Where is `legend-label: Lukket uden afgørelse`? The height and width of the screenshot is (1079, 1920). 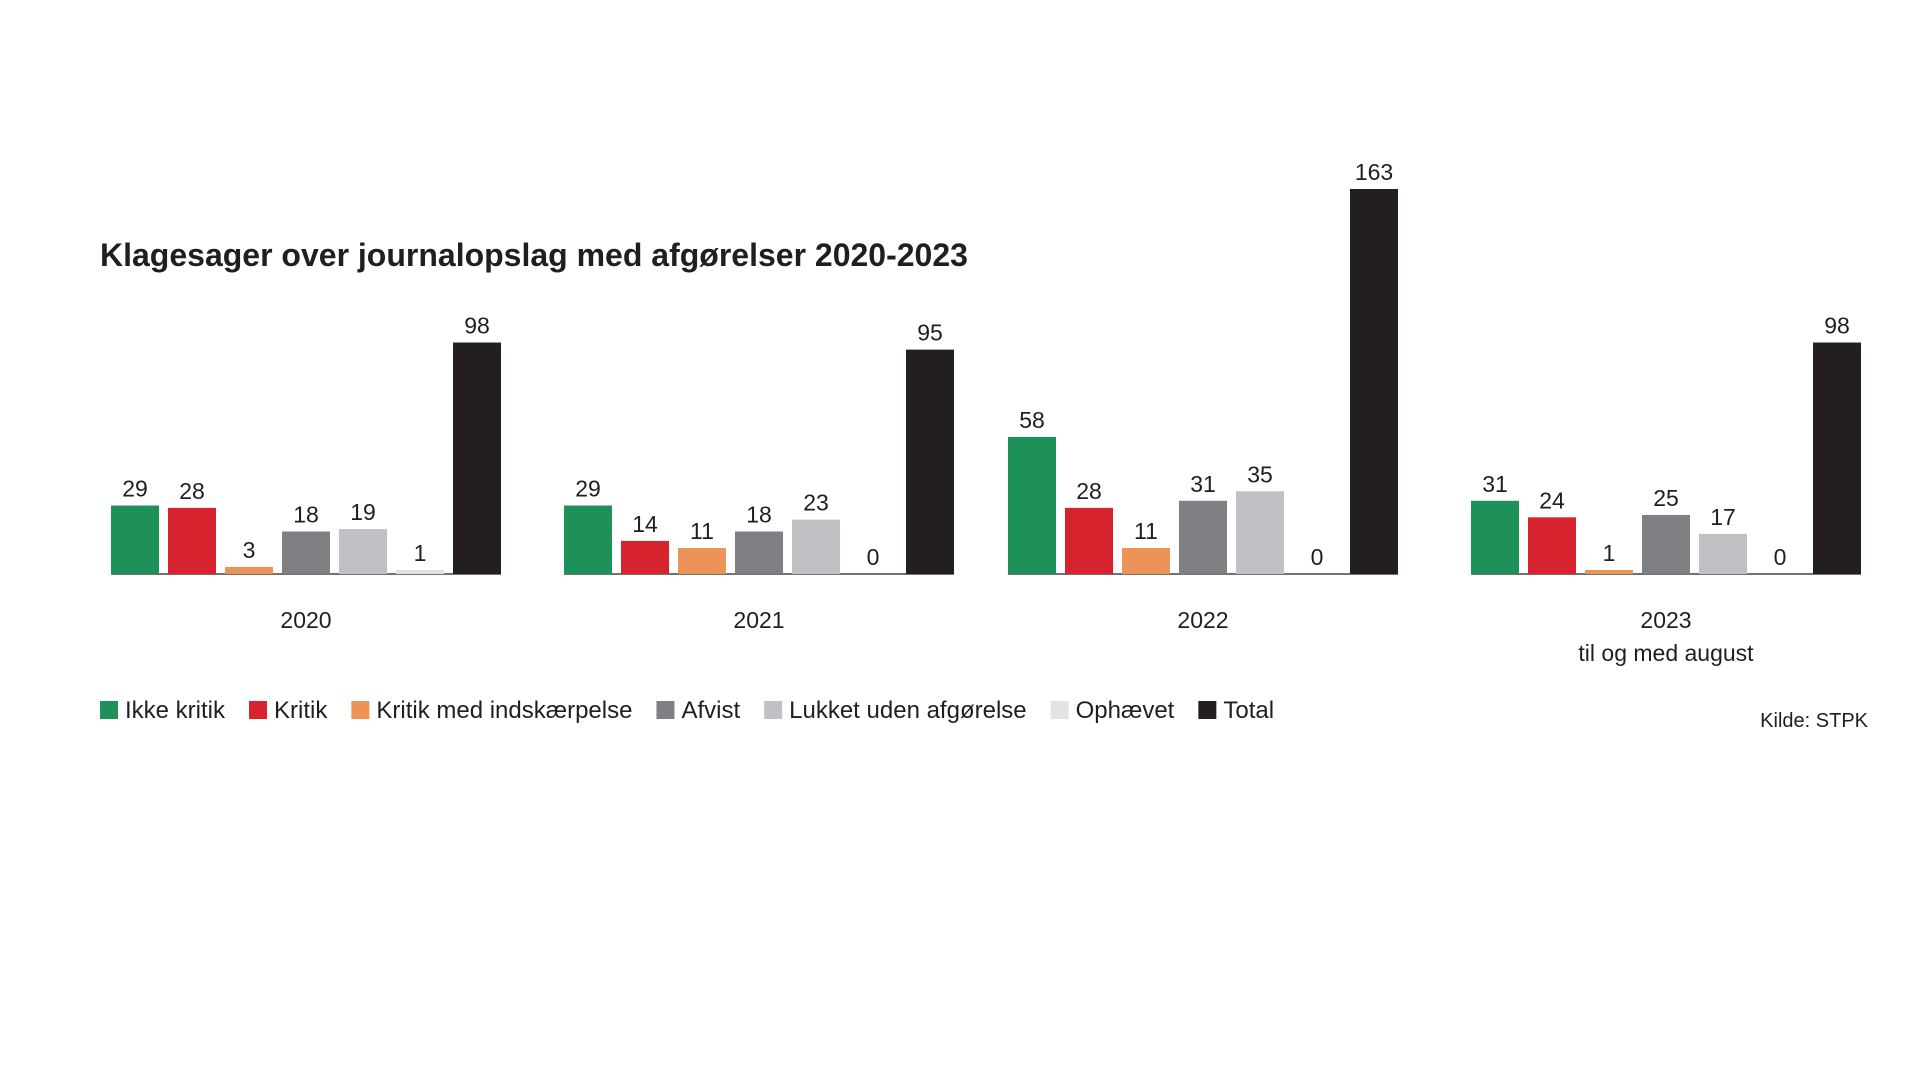 legend-label: Lukket uden afgørelse is located at coordinates (907, 710).